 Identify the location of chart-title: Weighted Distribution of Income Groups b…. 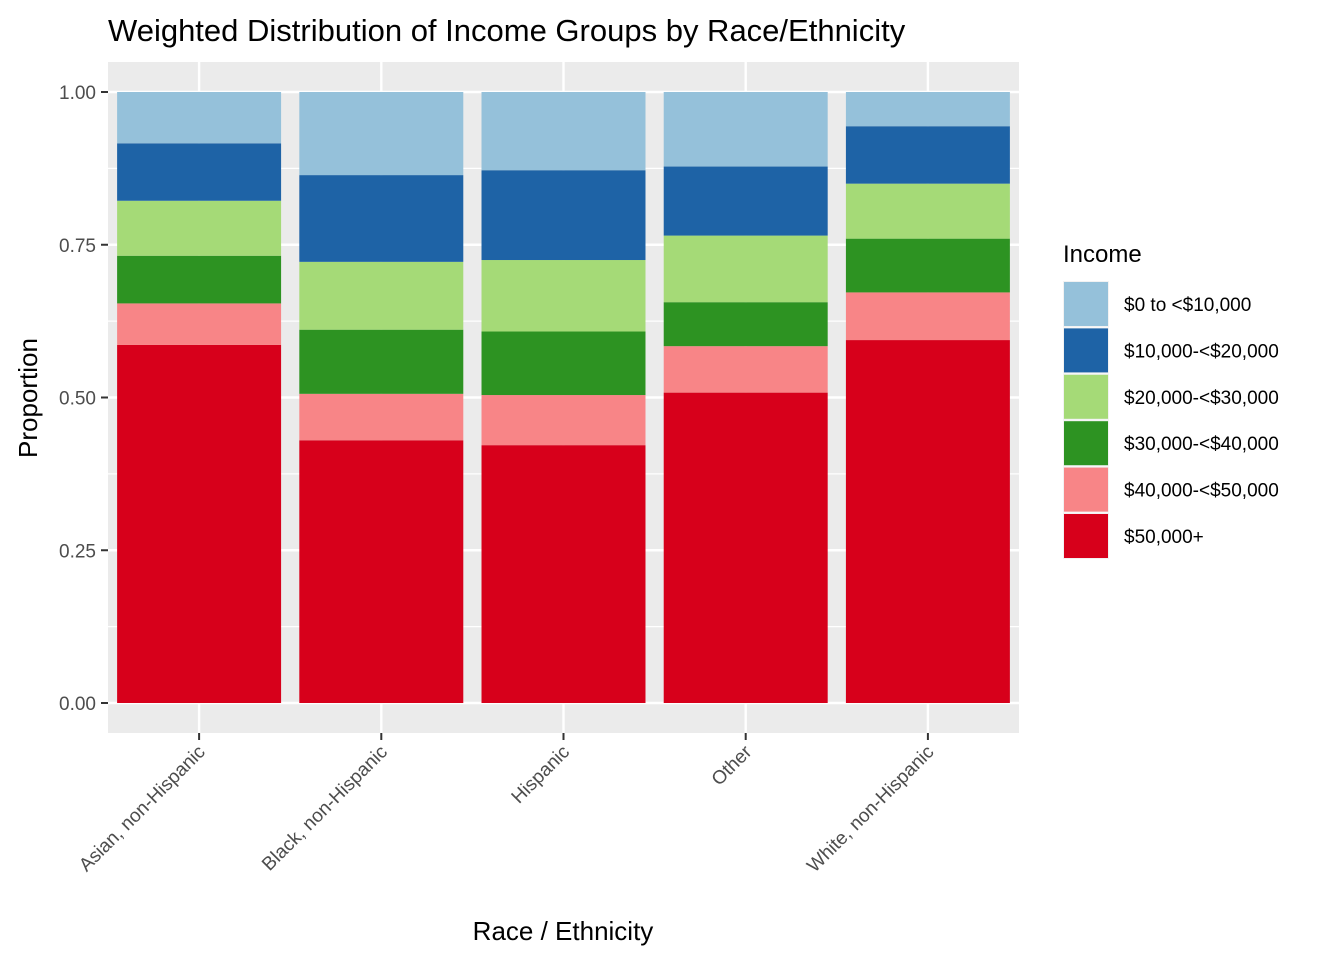
(507, 30).